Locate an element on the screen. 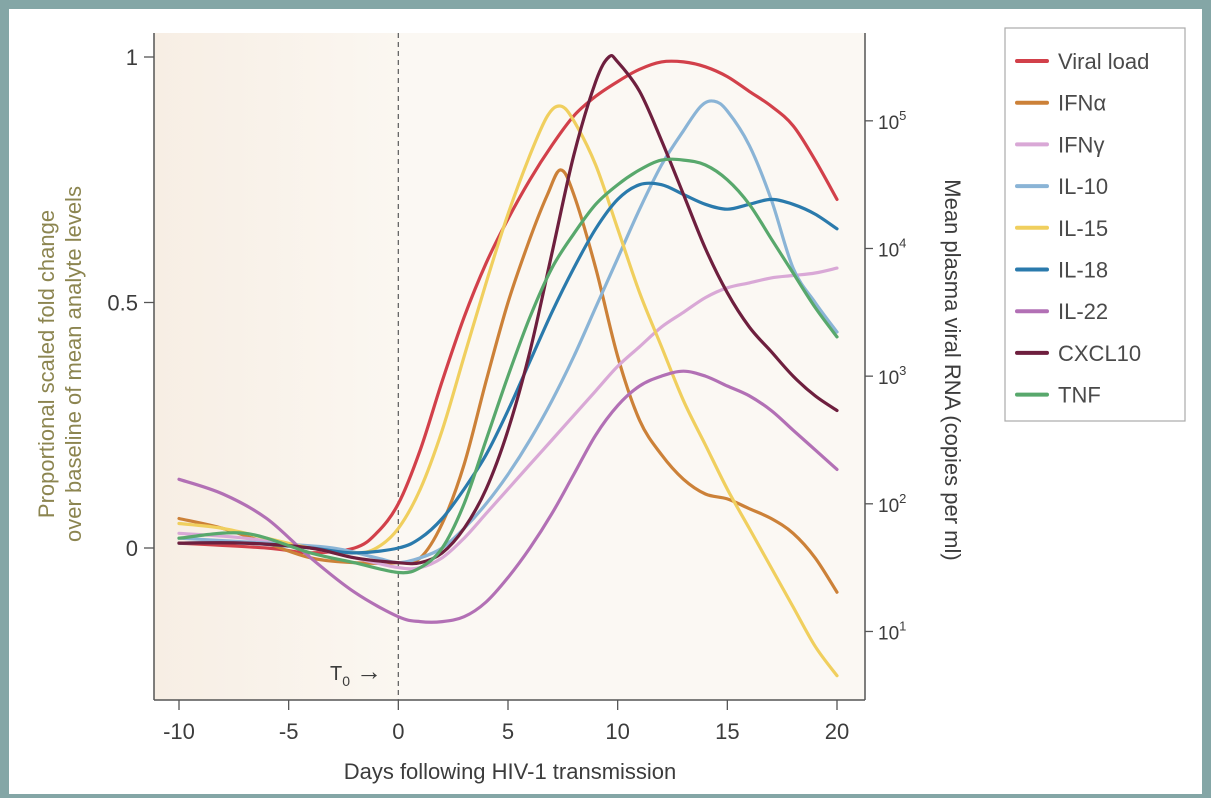 This screenshot has height=798, width=1211. right-axis-ticks: 10¹ 10² 10³ 10⁴ 10⁵ is located at coordinates (885, 376).